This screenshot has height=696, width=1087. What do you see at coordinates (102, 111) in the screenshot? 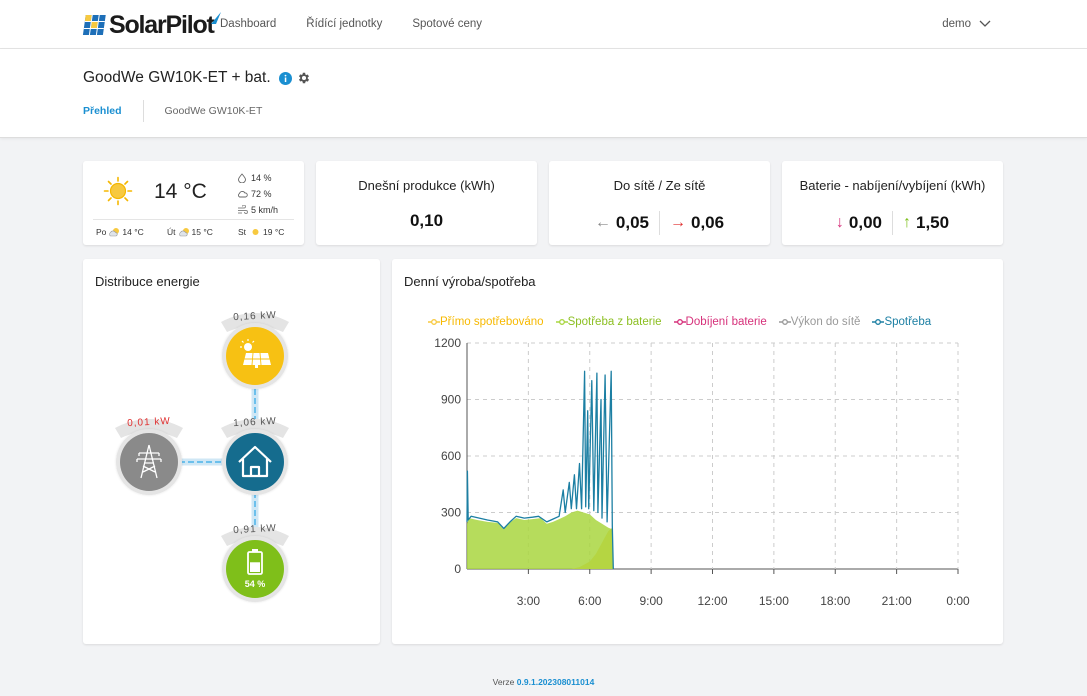
I see `tab-overview: Přehled` at bounding box center [102, 111].